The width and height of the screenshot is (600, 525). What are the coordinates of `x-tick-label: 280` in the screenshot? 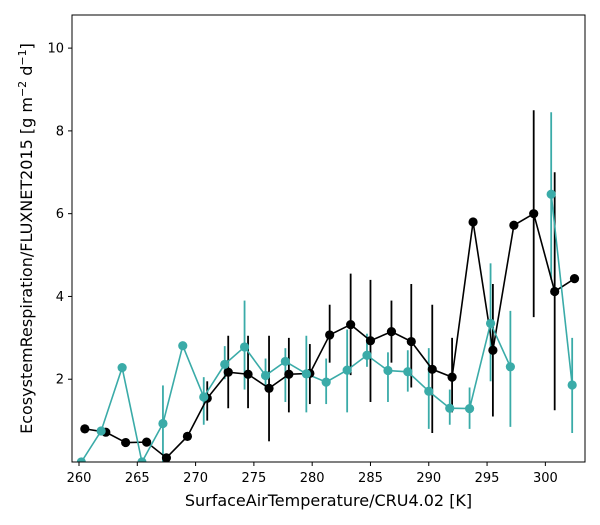 It's located at (312, 478).